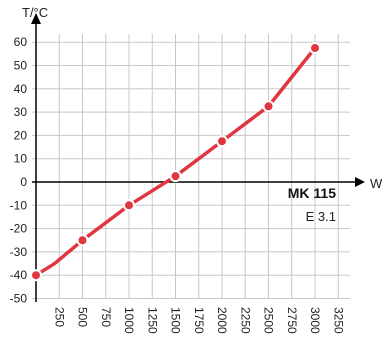 The height and width of the screenshot is (345, 382). Describe the element at coordinates (21, 89) in the screenshot. I see `y-tick-label: 40` at that location.